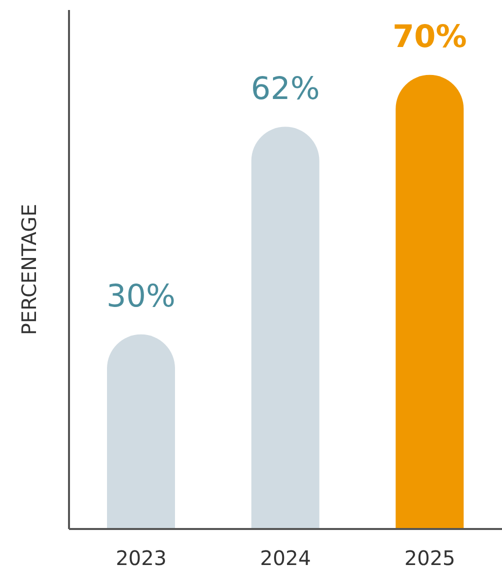  Describe the element at coordinates (285, 558) in the screenshot. I see `x-tick-label: 2024` at that location.